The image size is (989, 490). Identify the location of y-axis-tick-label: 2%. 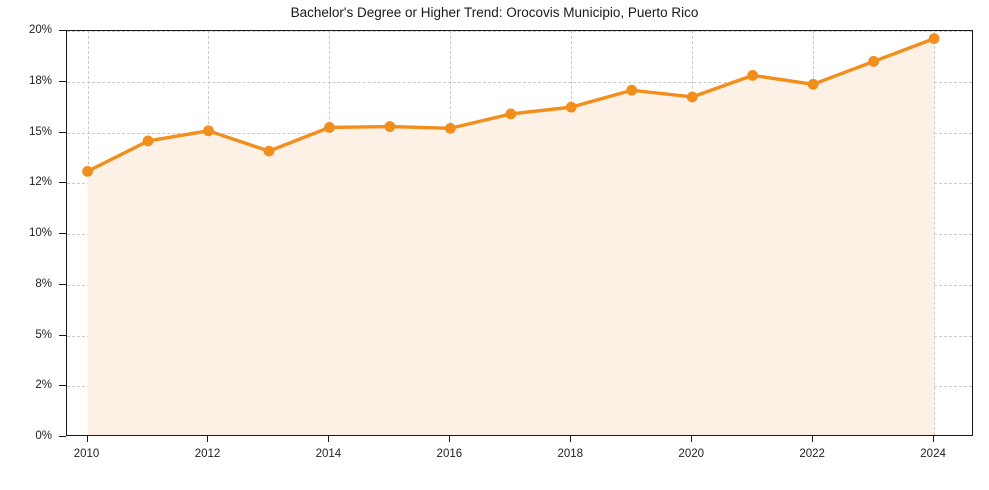
(43, 385).